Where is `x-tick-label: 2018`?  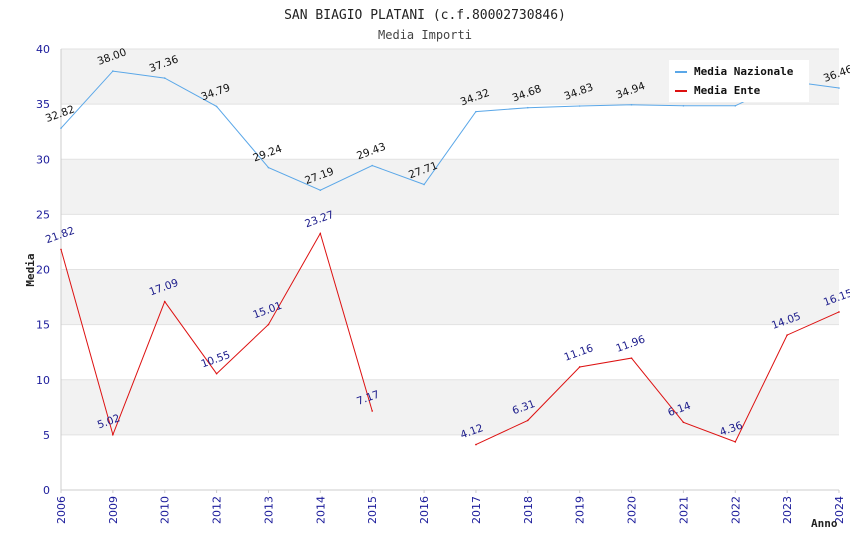
x-tick-label: 2018 is located at coordinates (528, 510).